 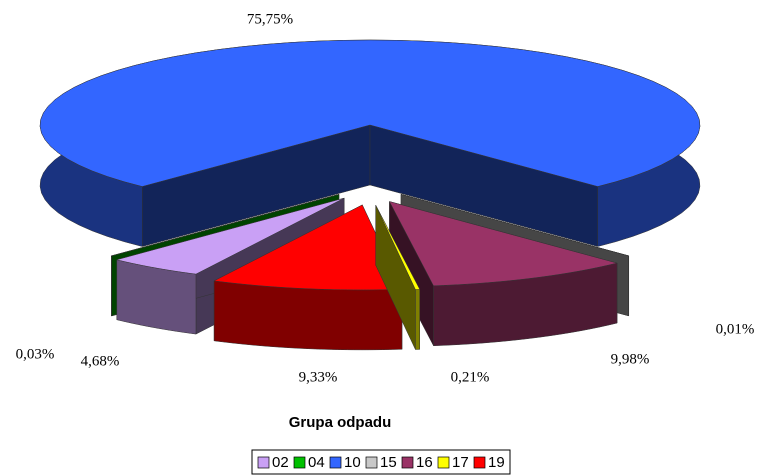 What do you see at coordinates (352, 462) in the screenshot?
I see `legend-label: 10` at bounding box center [352, 462].